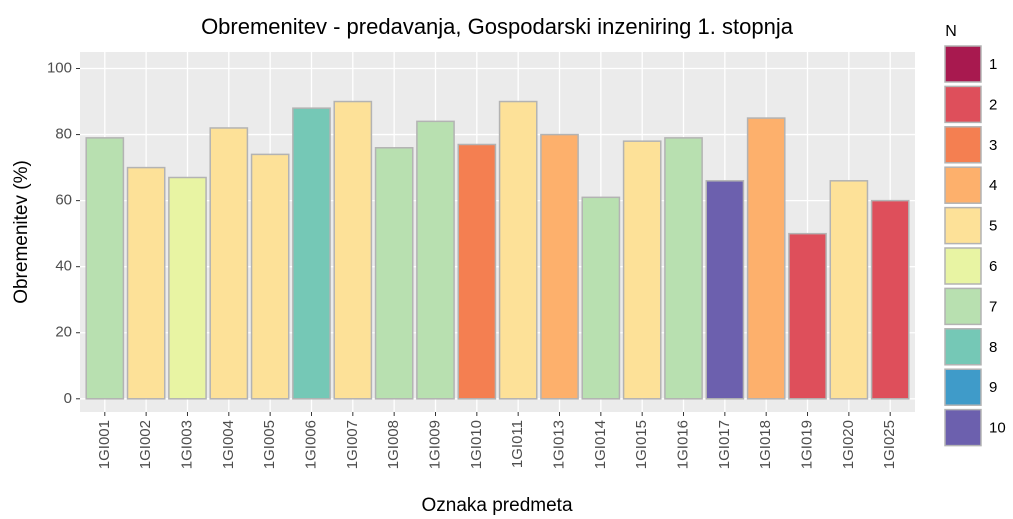  Describe the element at coordinates (517, 444) in the screenshot. I see `x-tick-label: 1GI011` at that location.